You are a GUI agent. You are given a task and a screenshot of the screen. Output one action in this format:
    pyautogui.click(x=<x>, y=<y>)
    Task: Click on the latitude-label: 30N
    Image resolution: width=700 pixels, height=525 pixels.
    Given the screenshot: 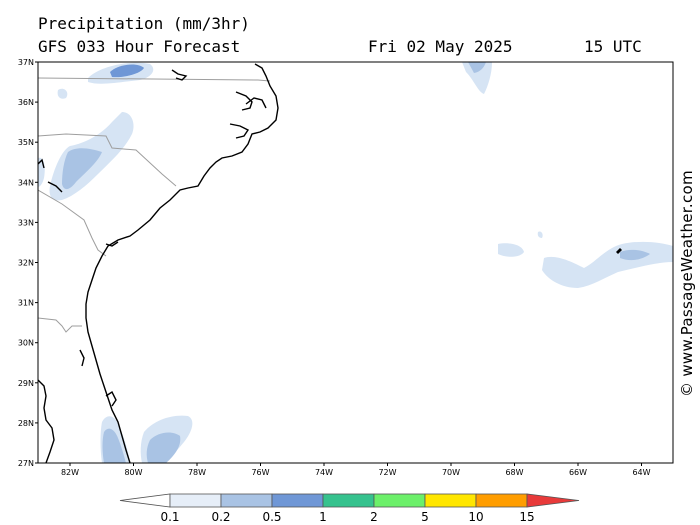 What is the action you would take?
    pyautogui.click(x=26, y=343)
    